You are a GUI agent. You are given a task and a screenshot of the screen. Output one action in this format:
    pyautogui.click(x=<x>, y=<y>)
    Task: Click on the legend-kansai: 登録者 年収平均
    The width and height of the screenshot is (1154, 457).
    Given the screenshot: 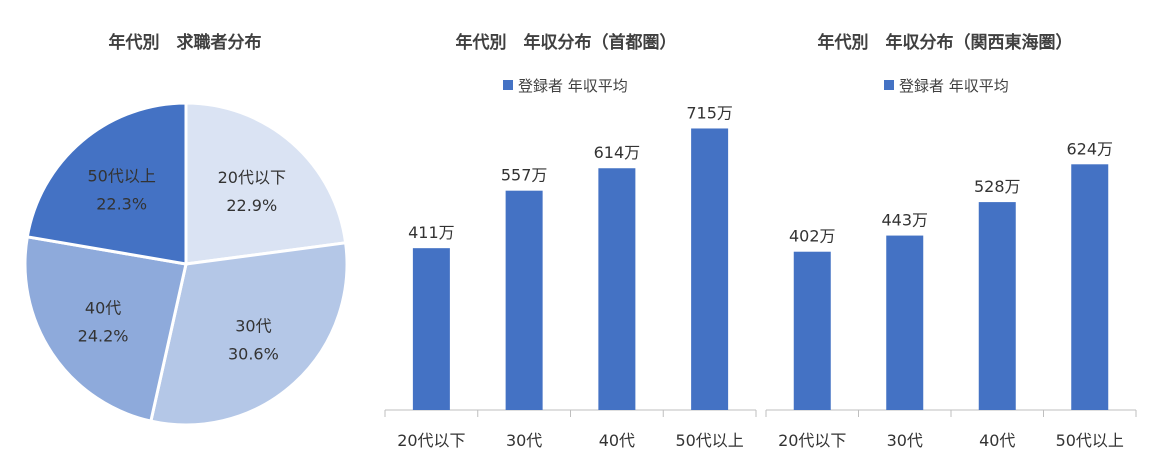 What is the action you would take?
    pyautogui.click(x=946, y=86)
    